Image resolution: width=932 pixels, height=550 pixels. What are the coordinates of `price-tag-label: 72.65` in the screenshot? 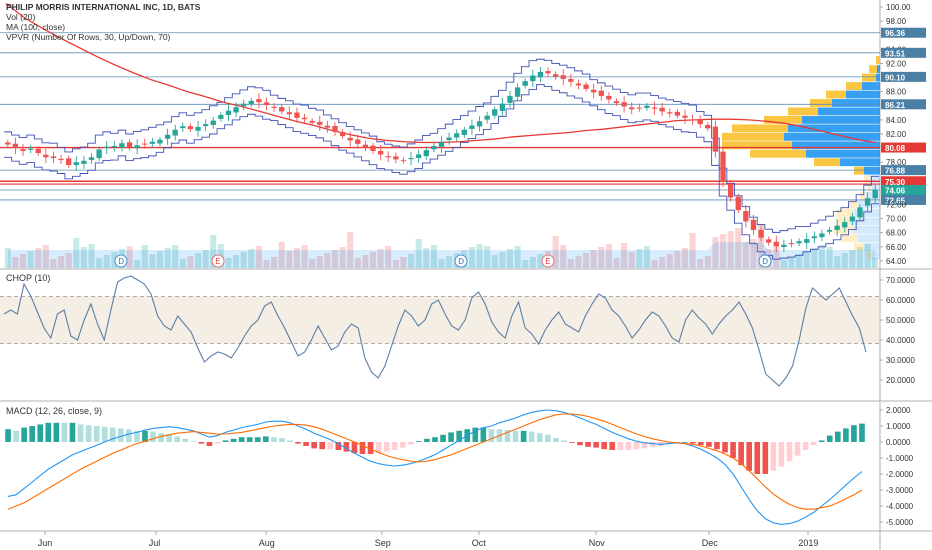 It's located at (895, 200).